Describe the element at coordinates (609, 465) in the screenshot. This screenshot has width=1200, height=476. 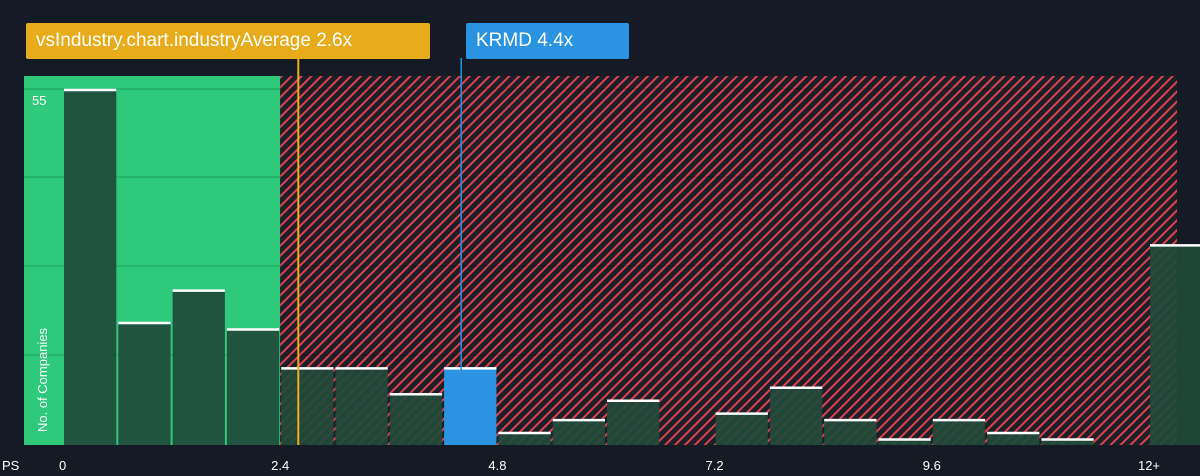
I see `x-ticks: 0 2.4 4.8 7.2 9.6 12+` at that location.